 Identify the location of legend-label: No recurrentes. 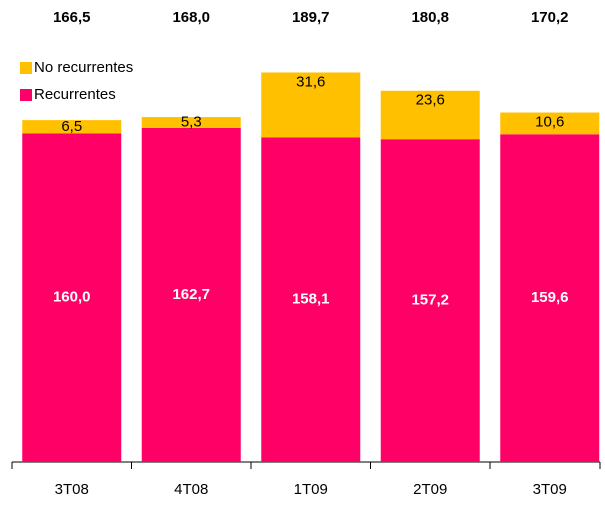
(83, 67).